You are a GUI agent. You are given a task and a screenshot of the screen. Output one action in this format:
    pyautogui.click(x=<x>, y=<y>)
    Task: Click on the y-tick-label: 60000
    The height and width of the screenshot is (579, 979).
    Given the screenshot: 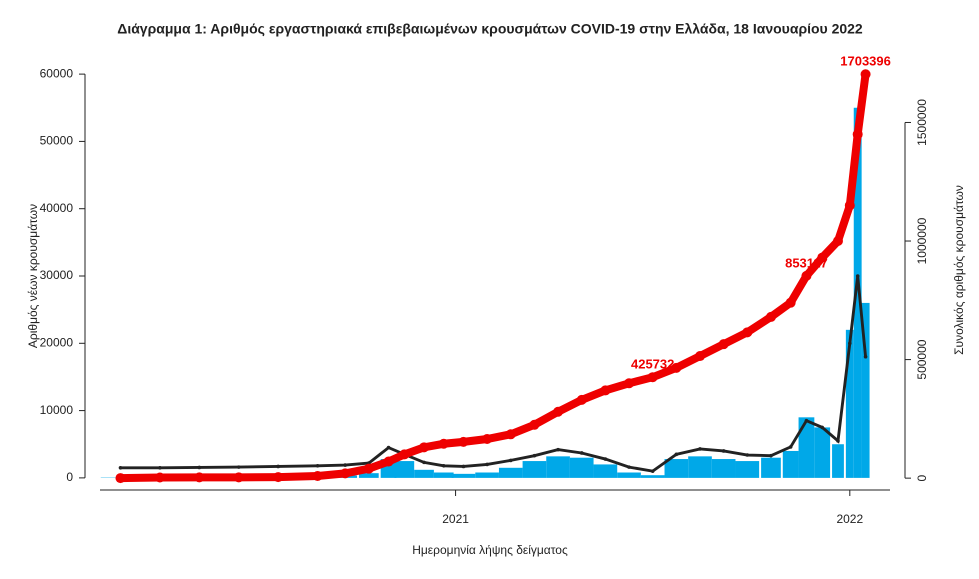 What is the action you would take?
    pyautogui.click(x=57, y=73)
    